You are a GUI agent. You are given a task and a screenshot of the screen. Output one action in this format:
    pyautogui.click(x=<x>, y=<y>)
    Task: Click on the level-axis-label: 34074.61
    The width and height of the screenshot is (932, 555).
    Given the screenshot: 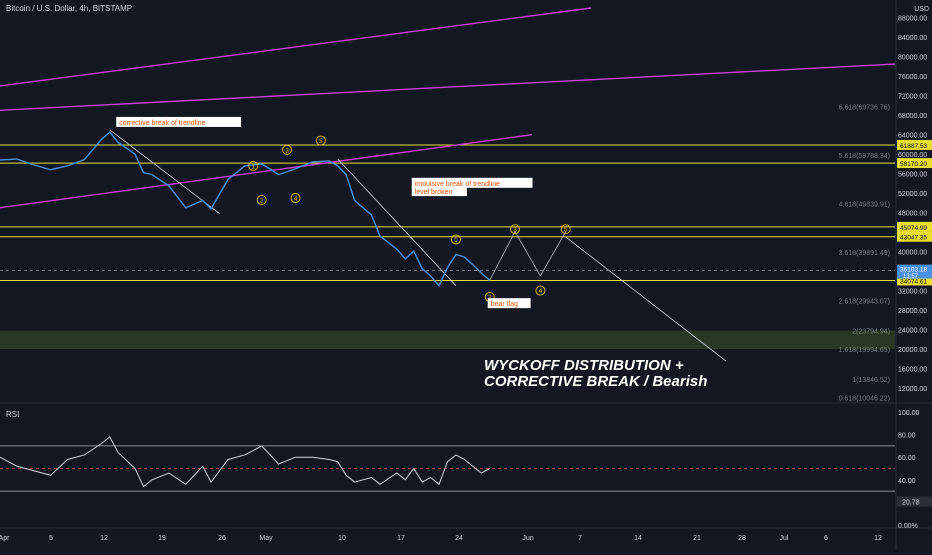 What is the action you would take?
    pyautogui.click(x=913, y=281)
    